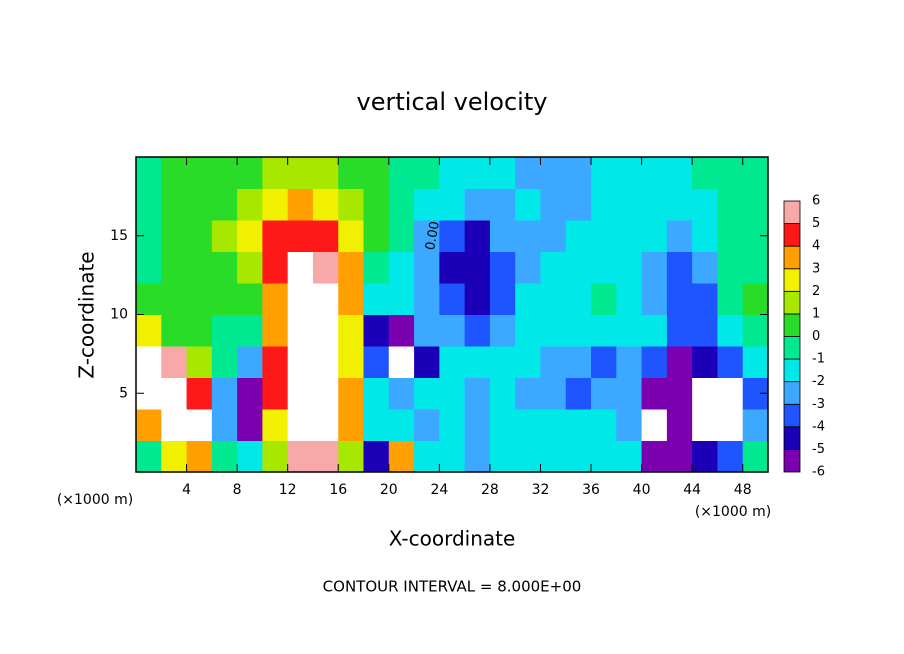  What do you see at coordinates (818, 359) in the screenshot?
I see `colorbar-label: -1` at bounding box center [818, 359].